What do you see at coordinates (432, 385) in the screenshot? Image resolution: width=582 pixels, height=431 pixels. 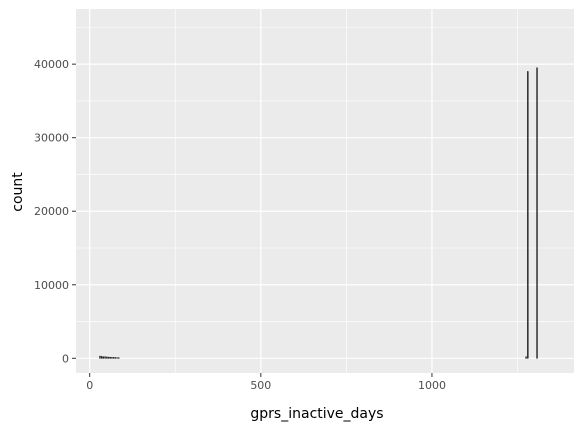 I see `x-tick-label: 1000` at bounding box center [432, 385].